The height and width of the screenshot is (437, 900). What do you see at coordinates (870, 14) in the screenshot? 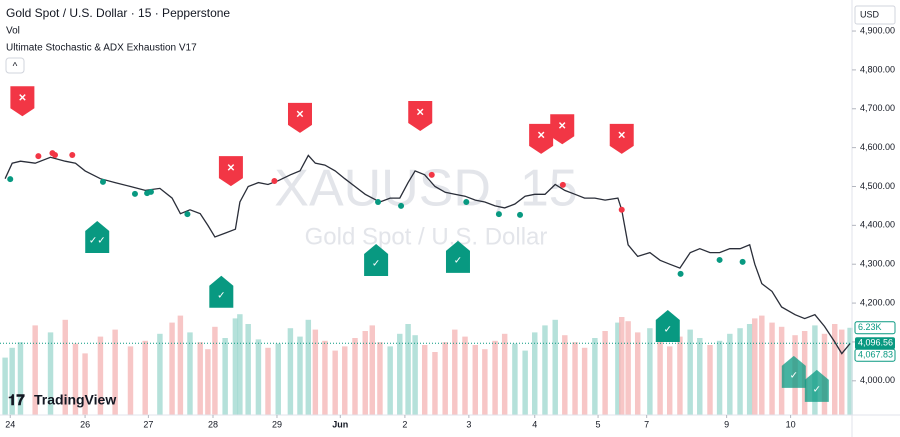
I see `currency-label: USD` at bounding box center [870, 14].